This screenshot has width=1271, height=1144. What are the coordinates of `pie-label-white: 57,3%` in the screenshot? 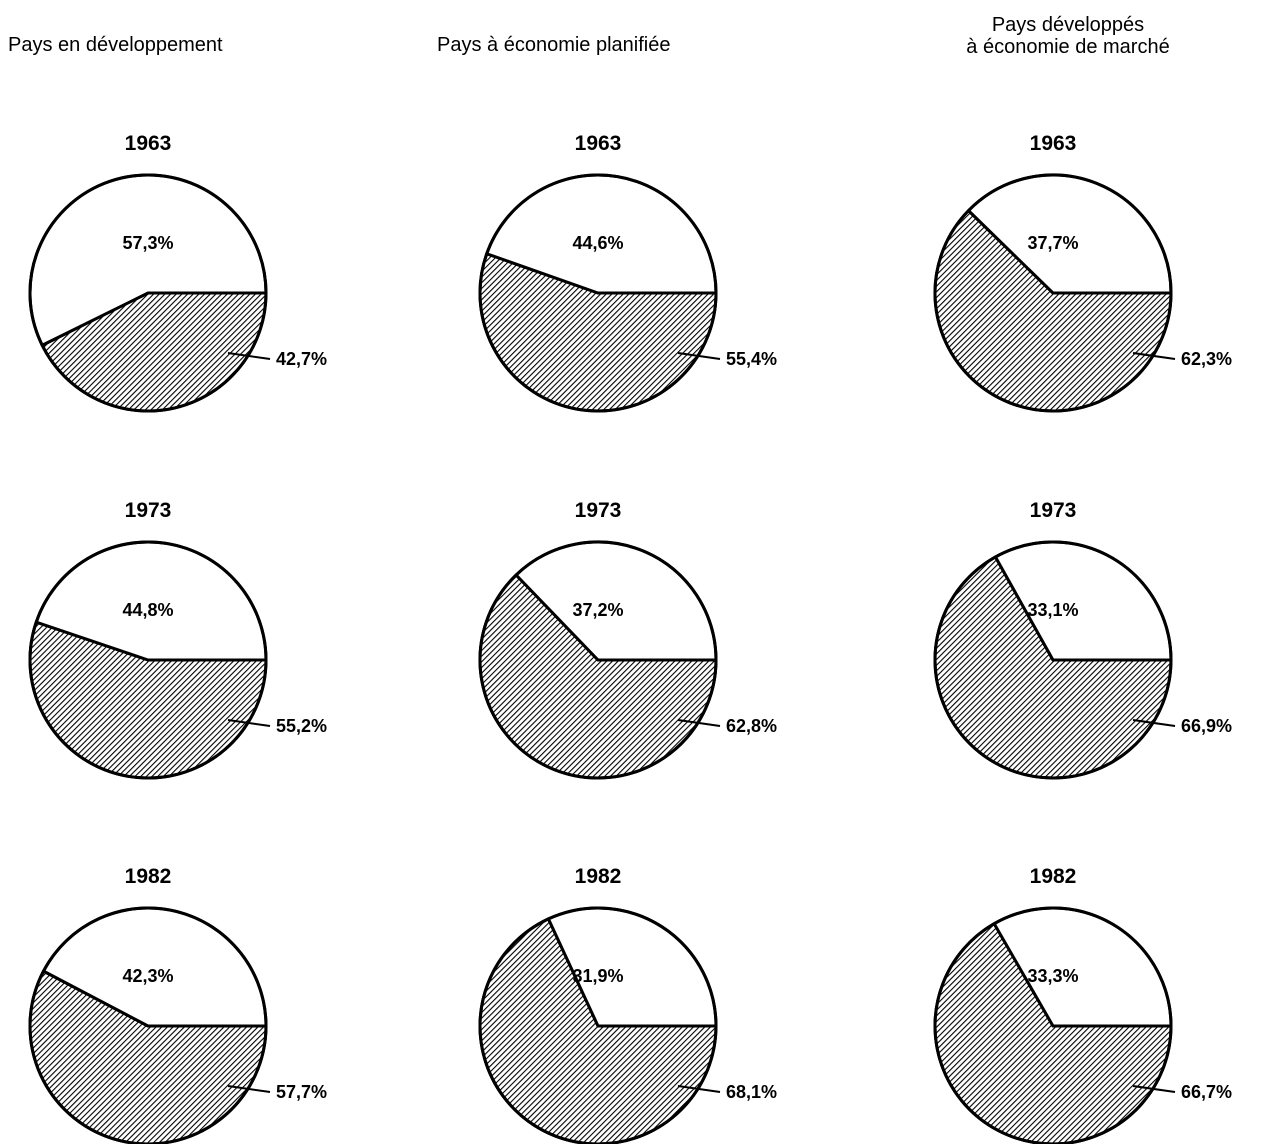 It's located at (147, 243).